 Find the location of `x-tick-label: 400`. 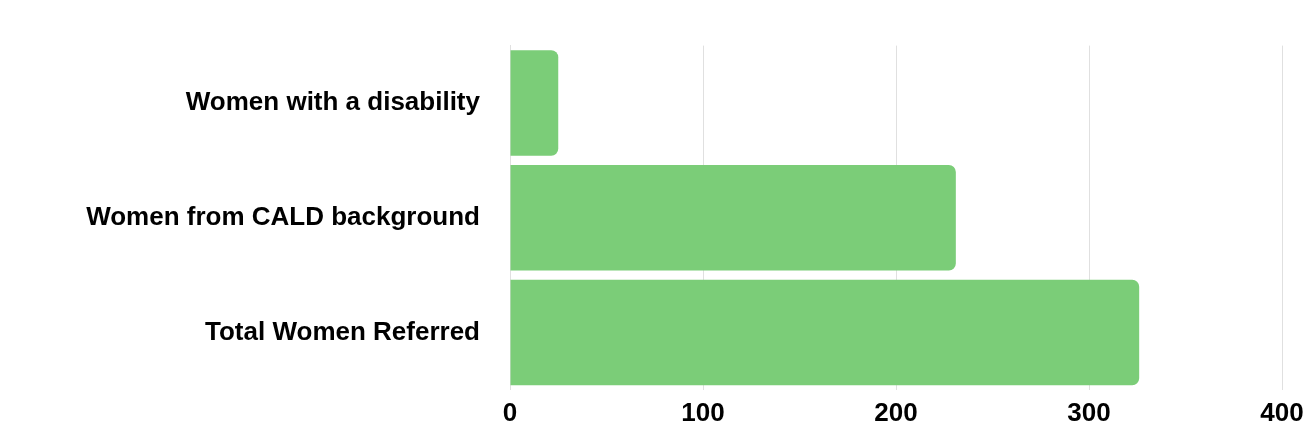

x-tick-label: 400 is located at coordinates (1282, 411).